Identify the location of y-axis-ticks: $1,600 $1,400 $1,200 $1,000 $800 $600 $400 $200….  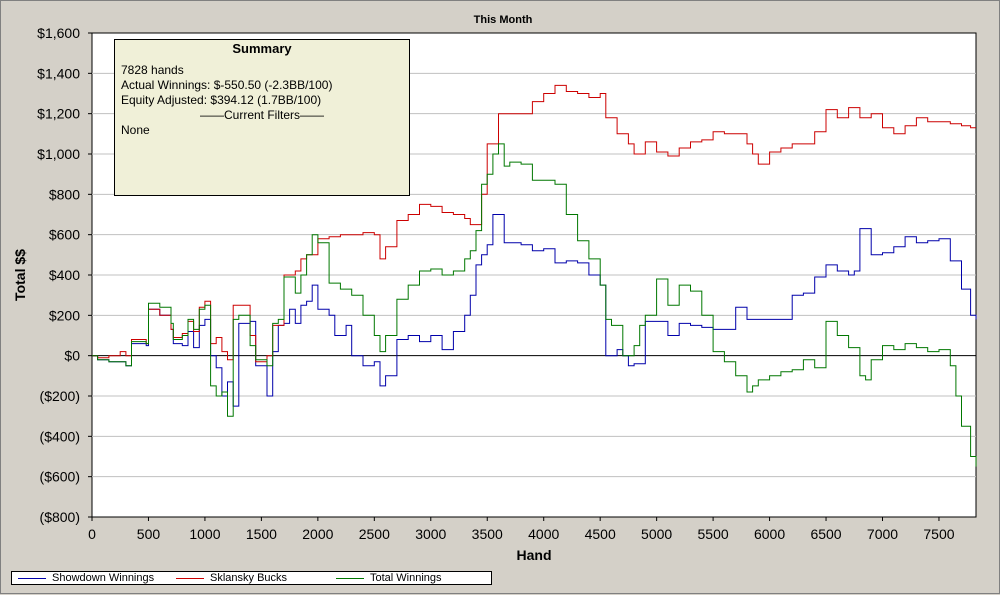
(64, 275).